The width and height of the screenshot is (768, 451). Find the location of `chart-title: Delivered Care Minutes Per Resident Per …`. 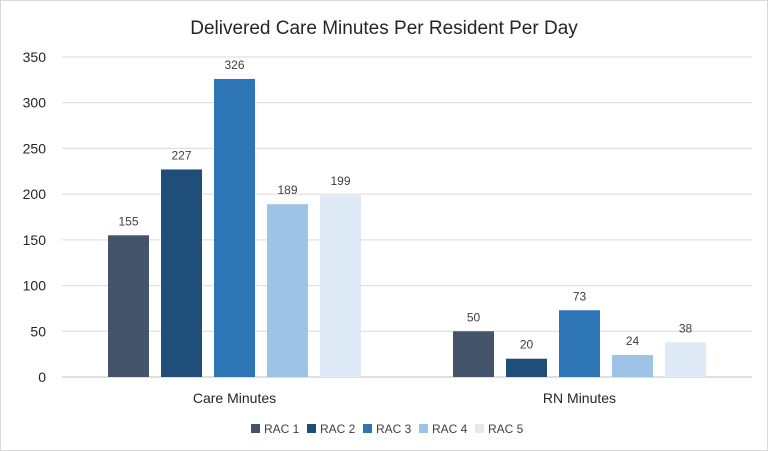

chart-title: Delivered Care Minutes Per Resident Per … is located at coordinates (384, 28).